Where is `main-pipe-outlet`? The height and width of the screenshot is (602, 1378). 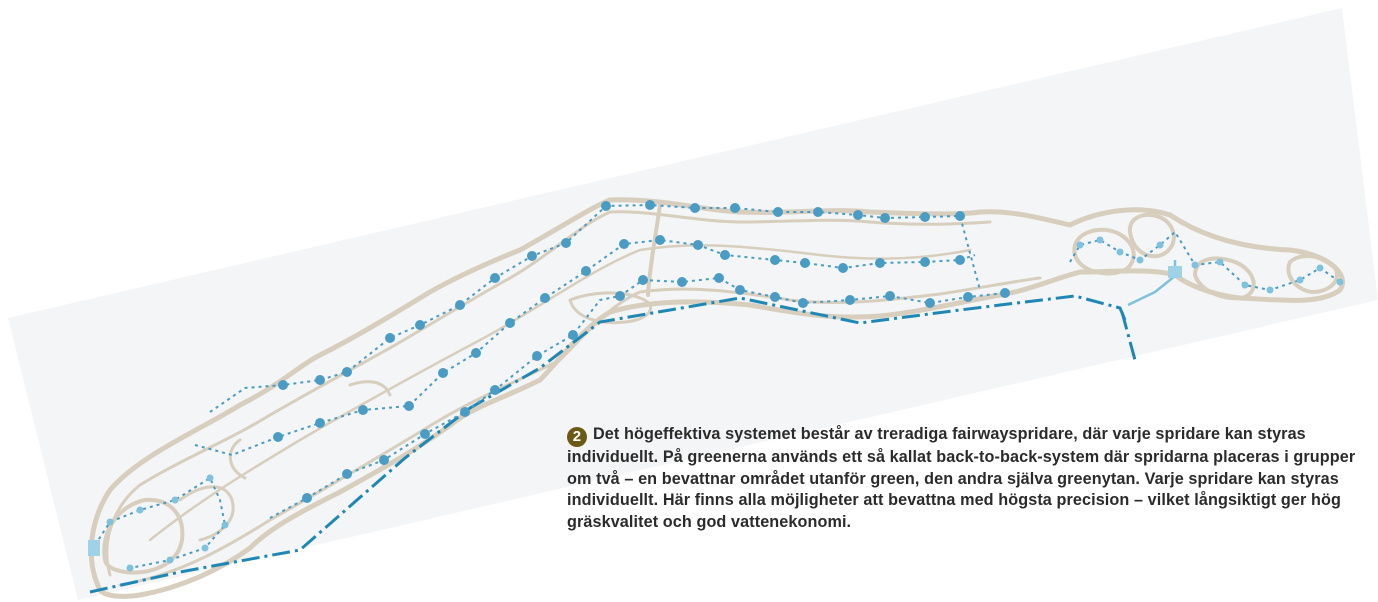 main-pipe-outlet is located at coordinates (1128, 336).